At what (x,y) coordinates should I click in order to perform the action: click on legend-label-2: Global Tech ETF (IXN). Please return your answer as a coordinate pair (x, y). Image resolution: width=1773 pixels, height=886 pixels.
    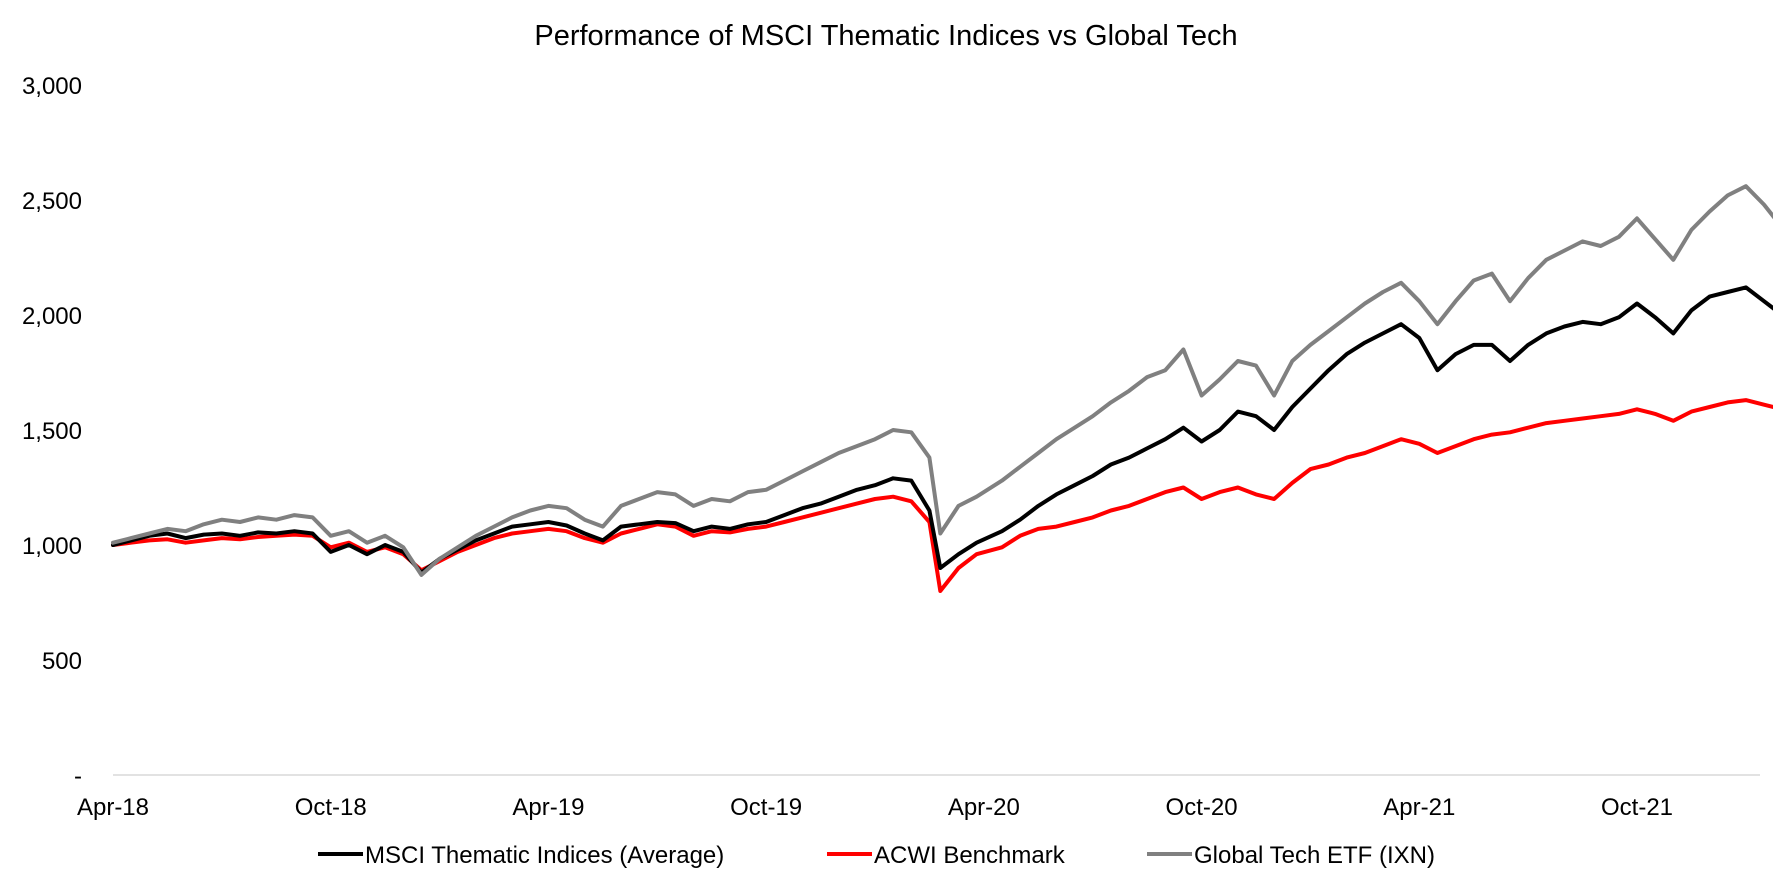
    Looking at the image, I should click on (1314, 855).